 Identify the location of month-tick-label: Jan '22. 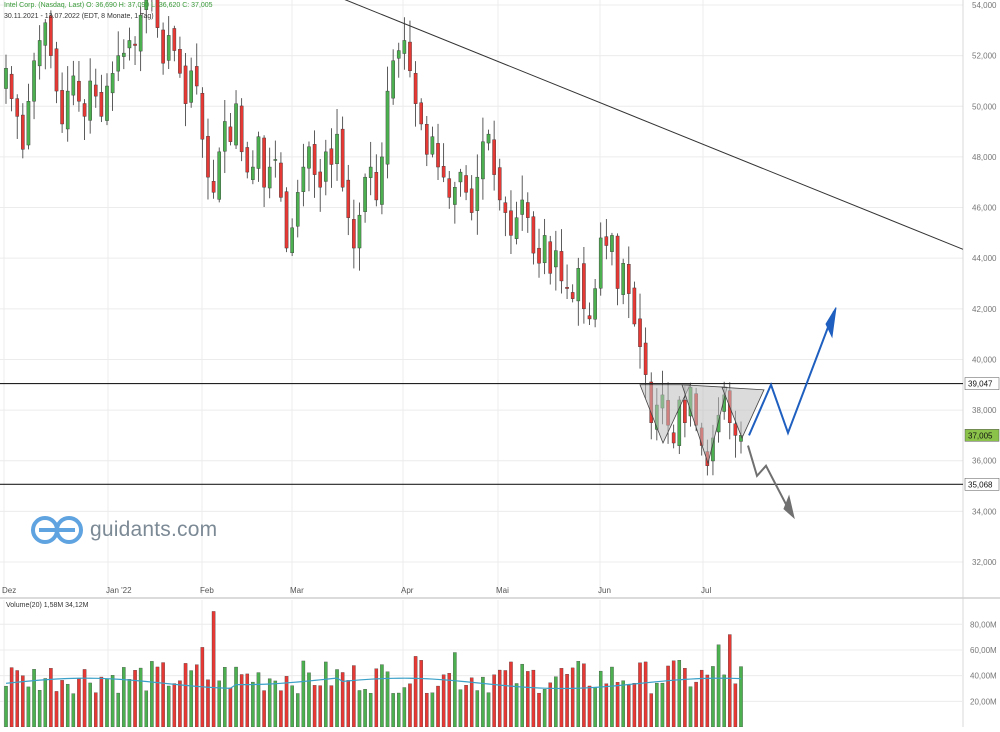
(119, 590).